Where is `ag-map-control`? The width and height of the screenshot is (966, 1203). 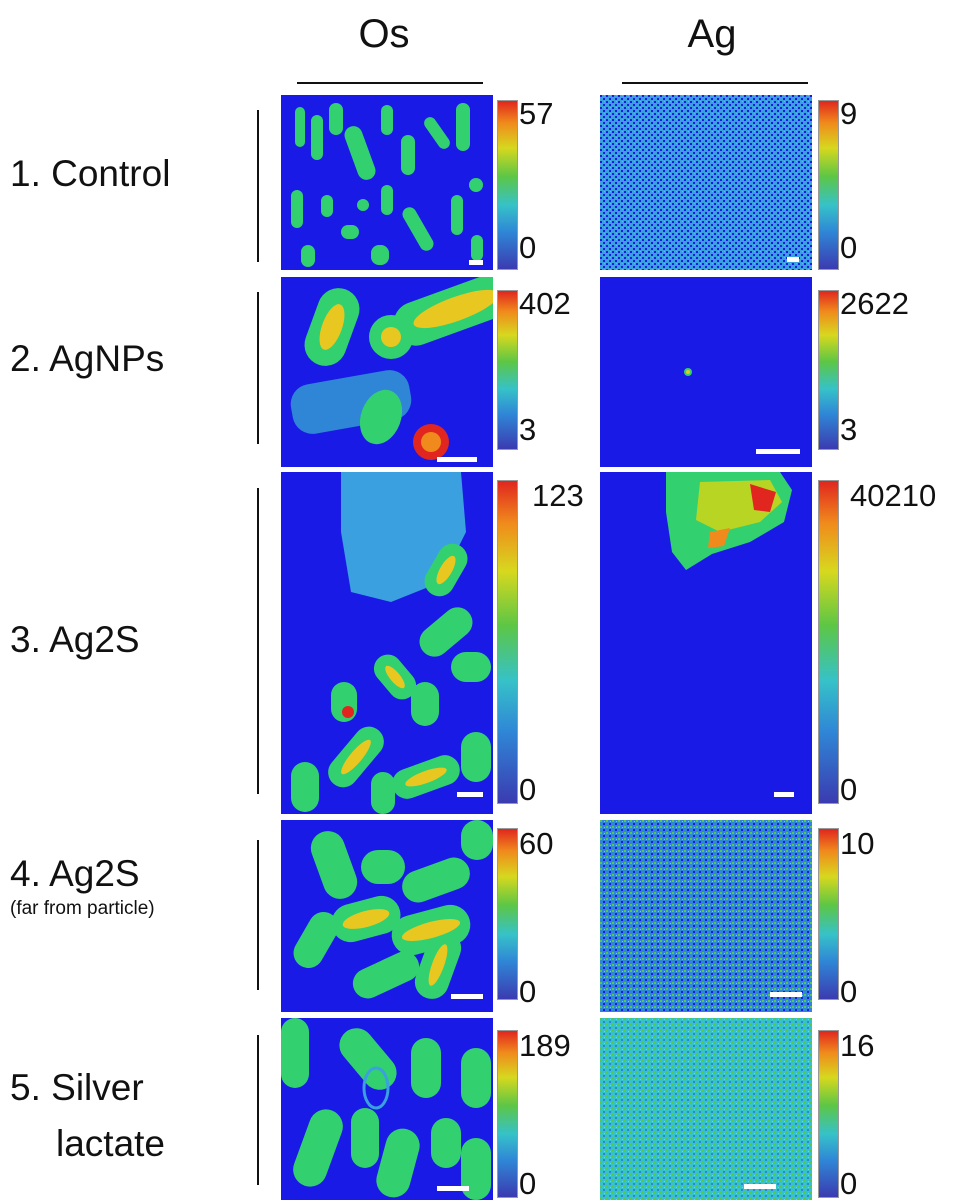 ag-map-control is located at coordinates (706, 182).